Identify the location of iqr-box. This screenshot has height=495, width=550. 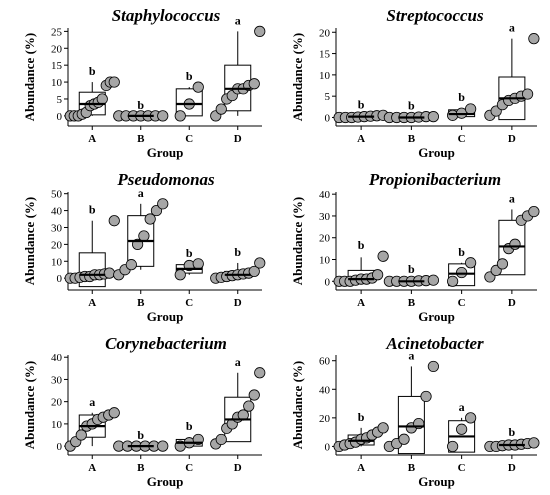
(189, 102).